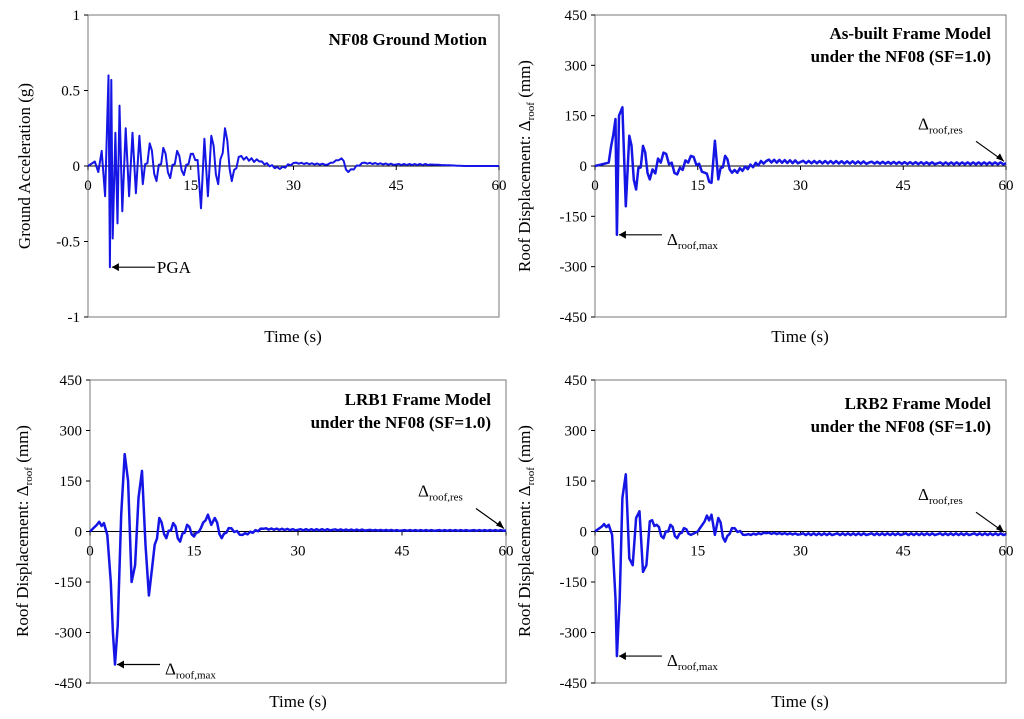 Image resolution: width=1024 pixels, height=719 pixels. I want to click on chart-title-line: As-built Frame Model, so click(911, 33).